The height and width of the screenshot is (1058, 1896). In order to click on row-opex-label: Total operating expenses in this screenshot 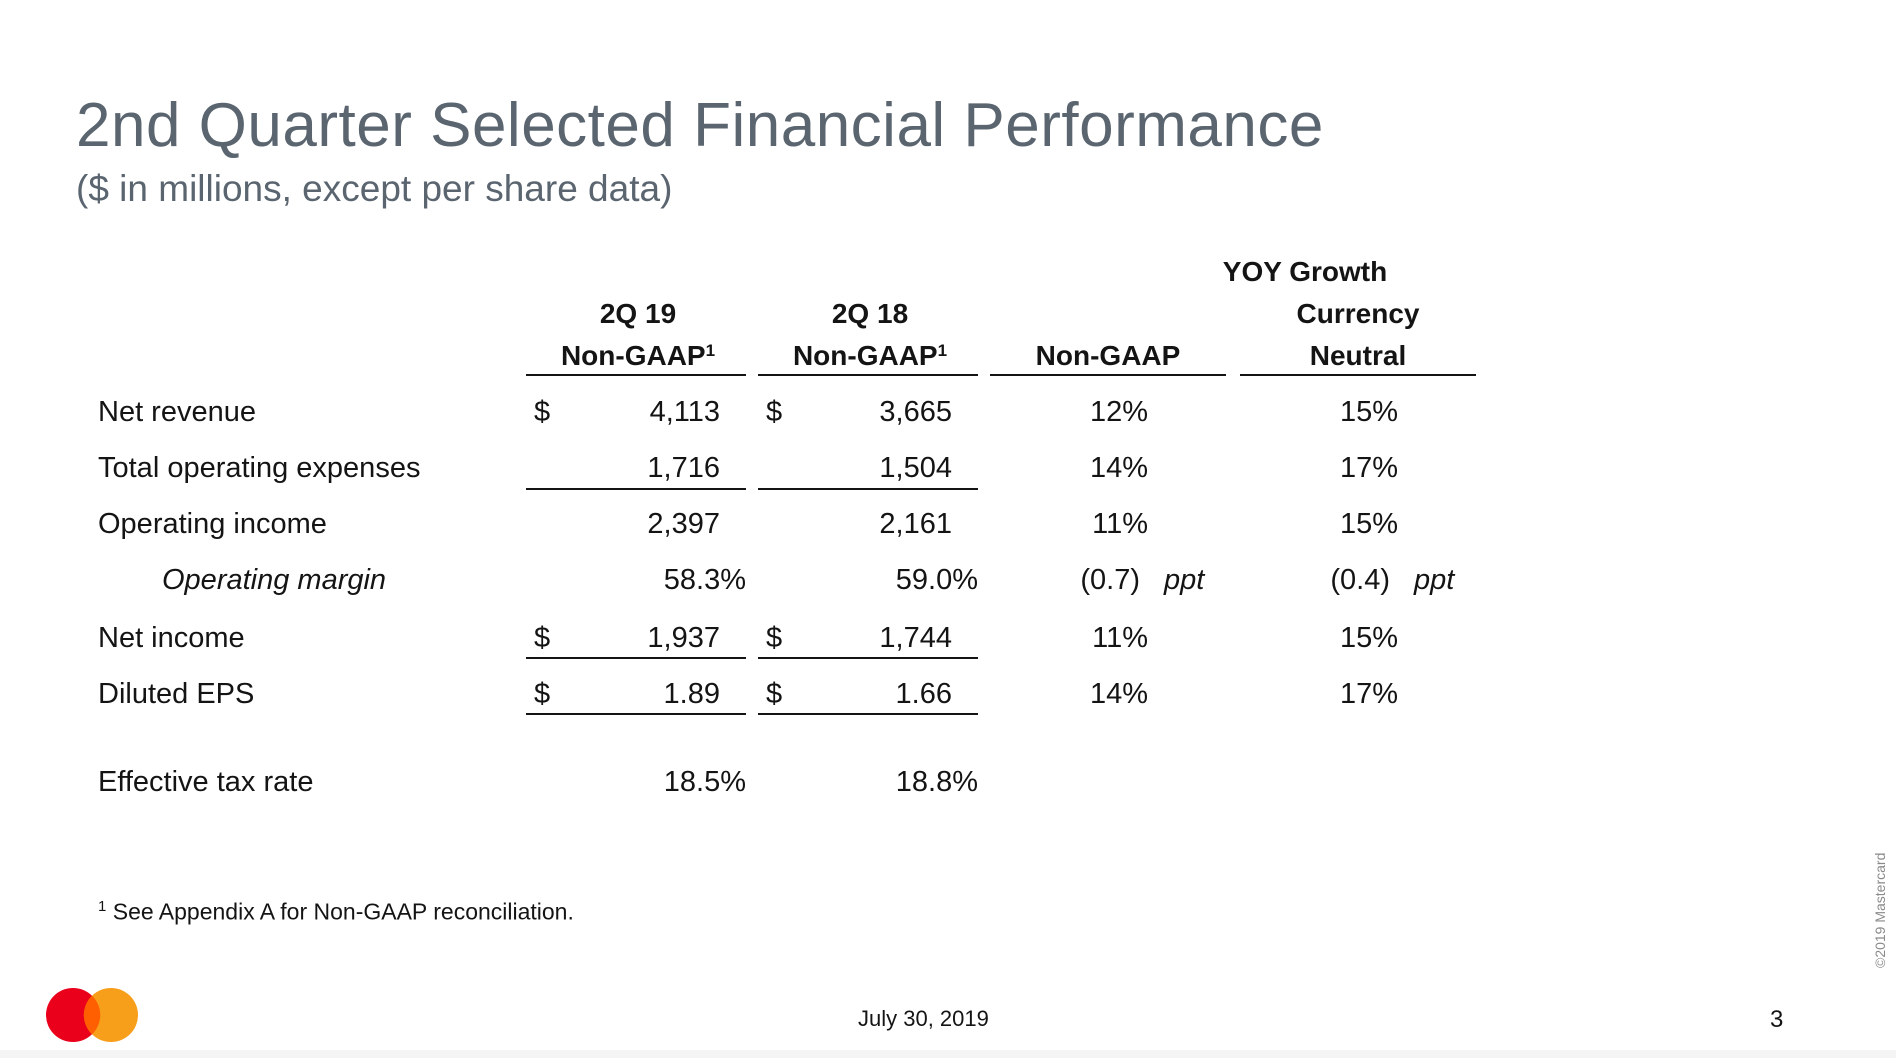, I will do `click(259, 468)`.